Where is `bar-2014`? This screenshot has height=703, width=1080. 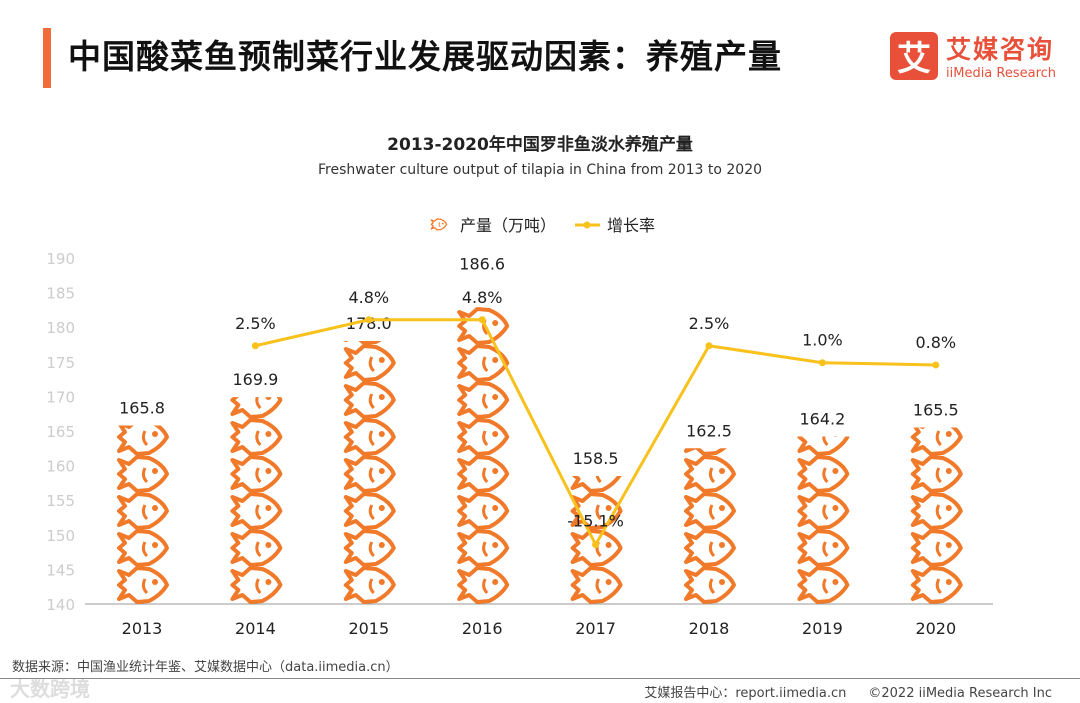 bar-2014 is located at coordinates (256, 500).